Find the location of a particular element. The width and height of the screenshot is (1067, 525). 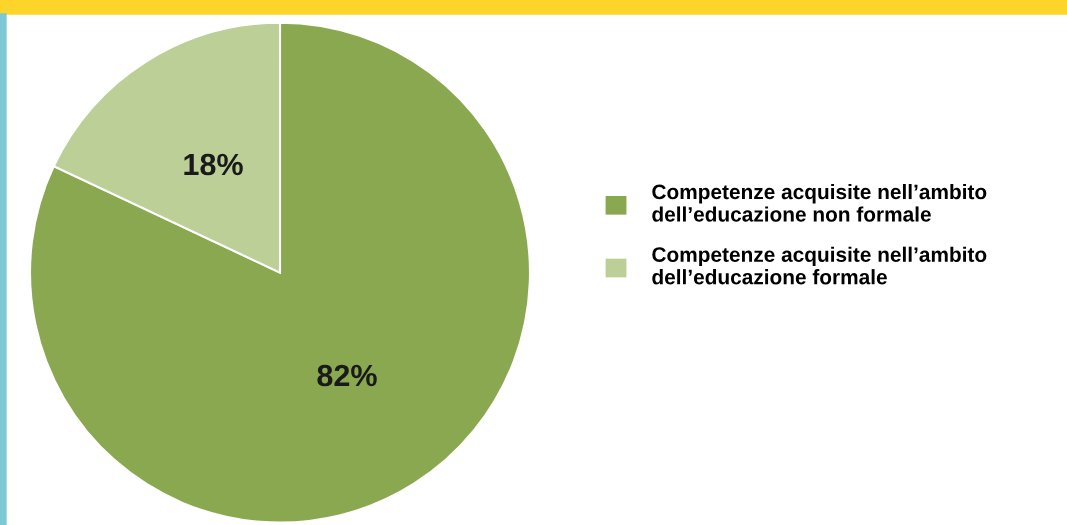

data-label: 82% is located at coordinates (347, 375).